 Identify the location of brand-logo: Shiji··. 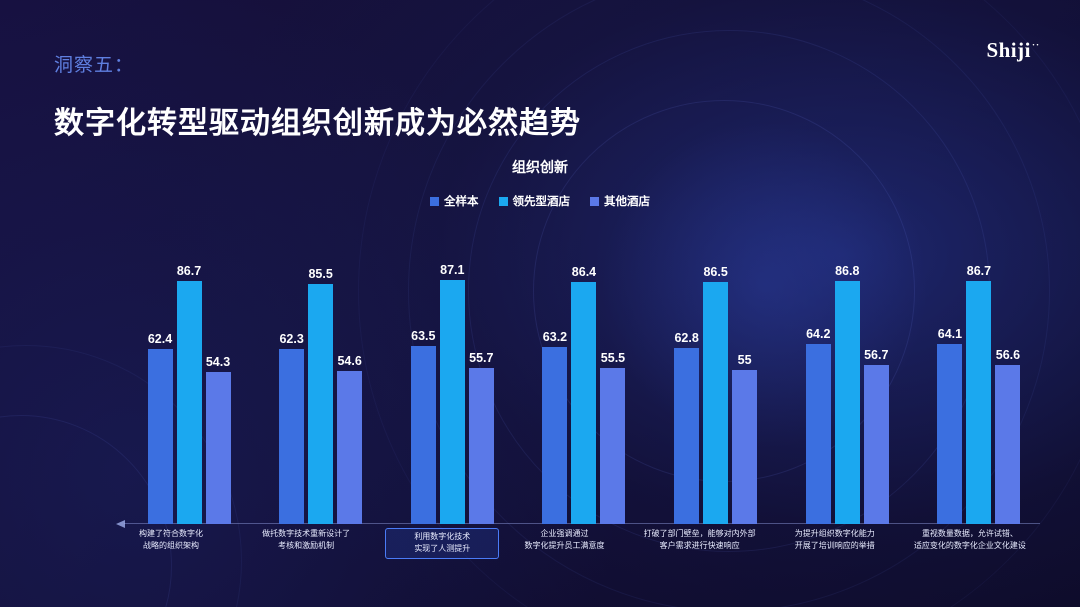
(1013, 50).